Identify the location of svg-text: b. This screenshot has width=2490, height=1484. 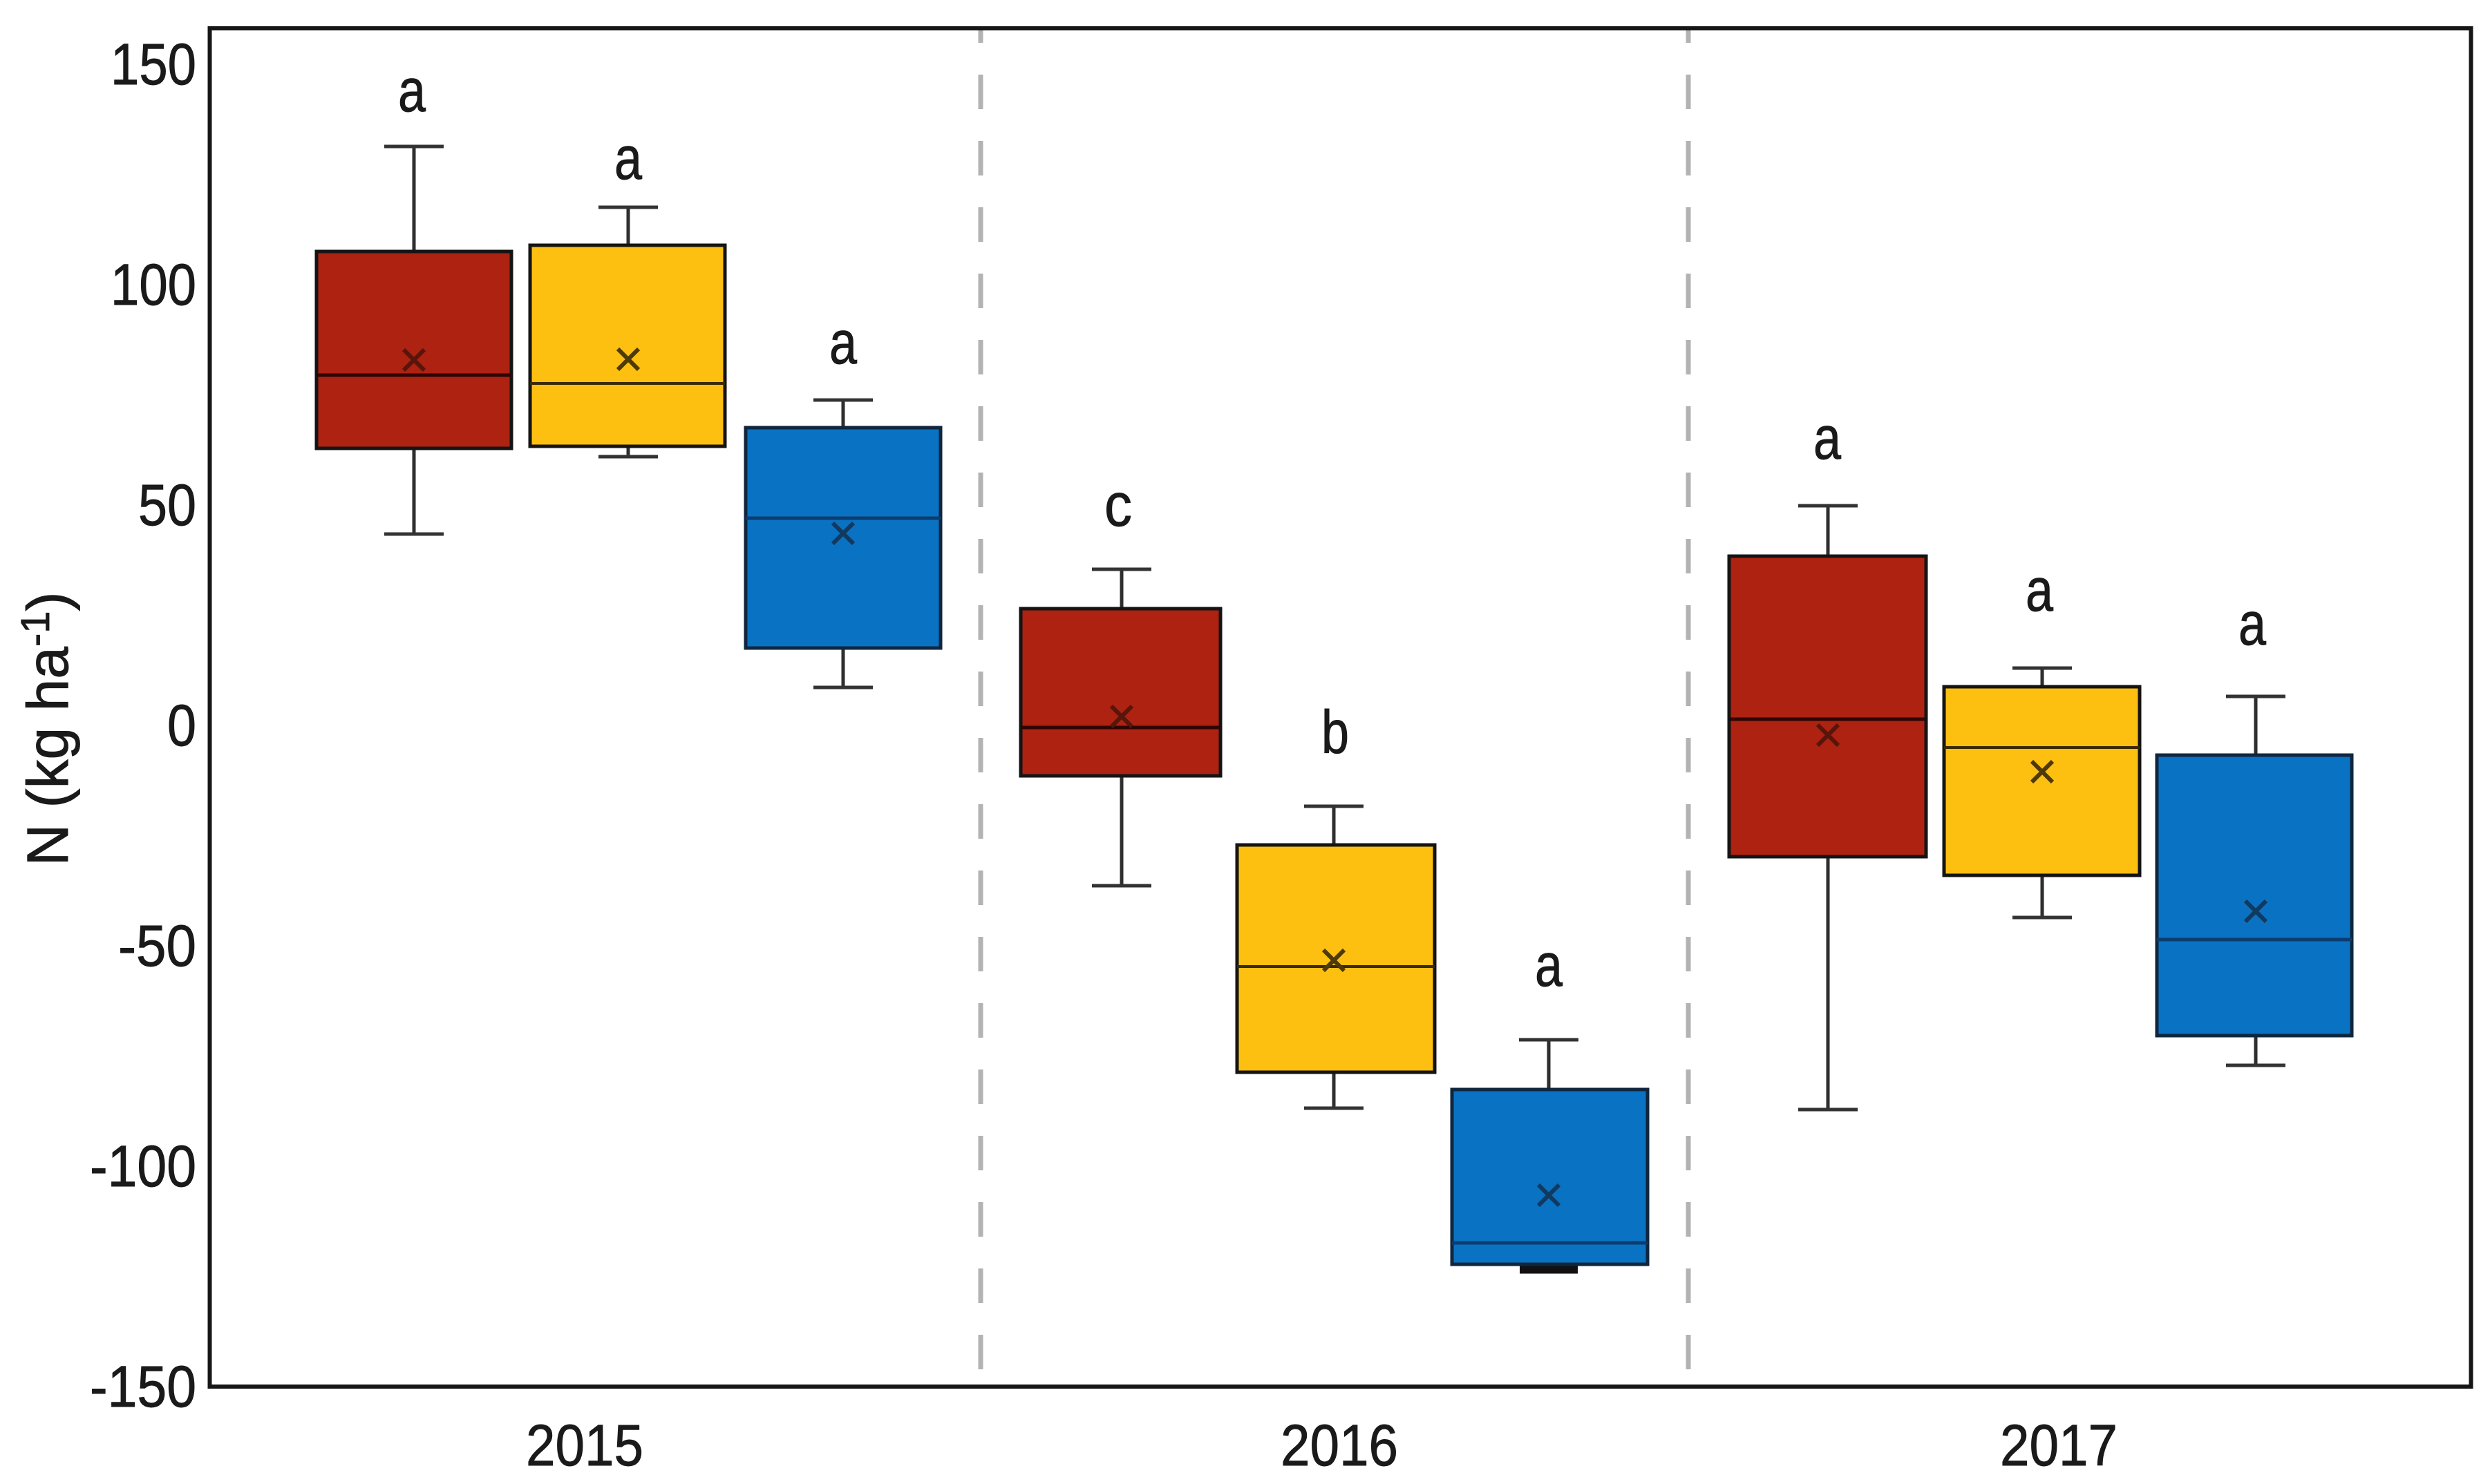
(1335, 732).